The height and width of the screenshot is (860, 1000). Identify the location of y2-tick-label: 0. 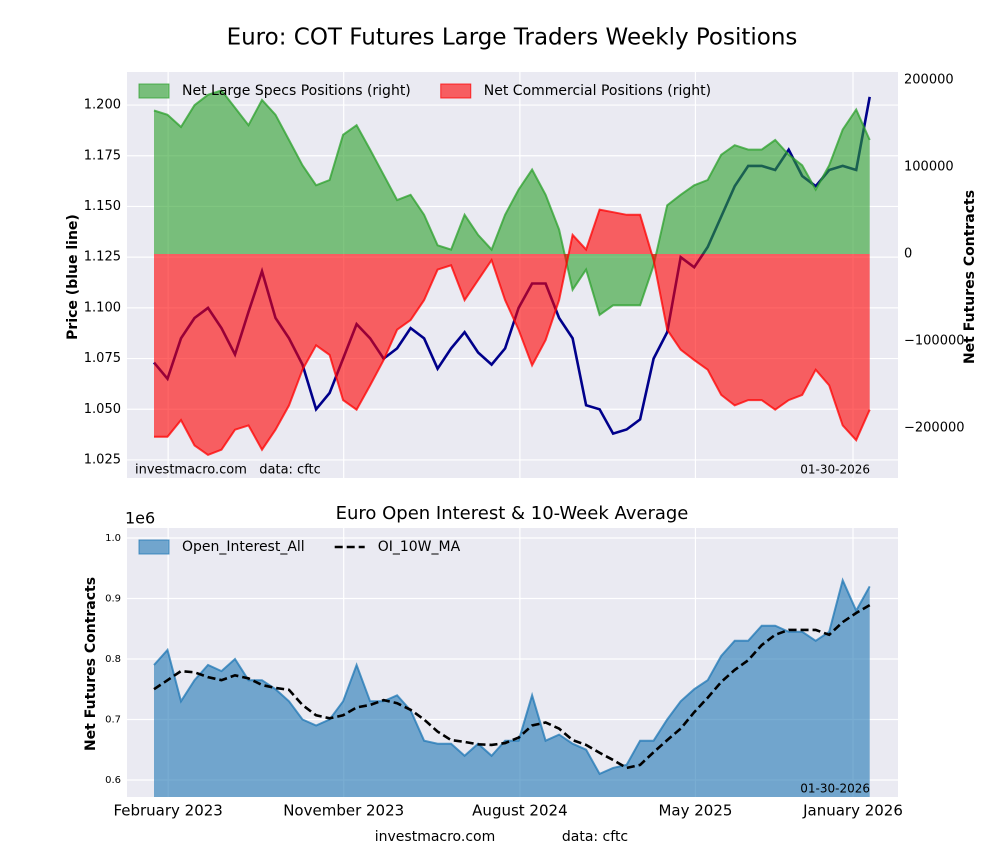
(908, 253).